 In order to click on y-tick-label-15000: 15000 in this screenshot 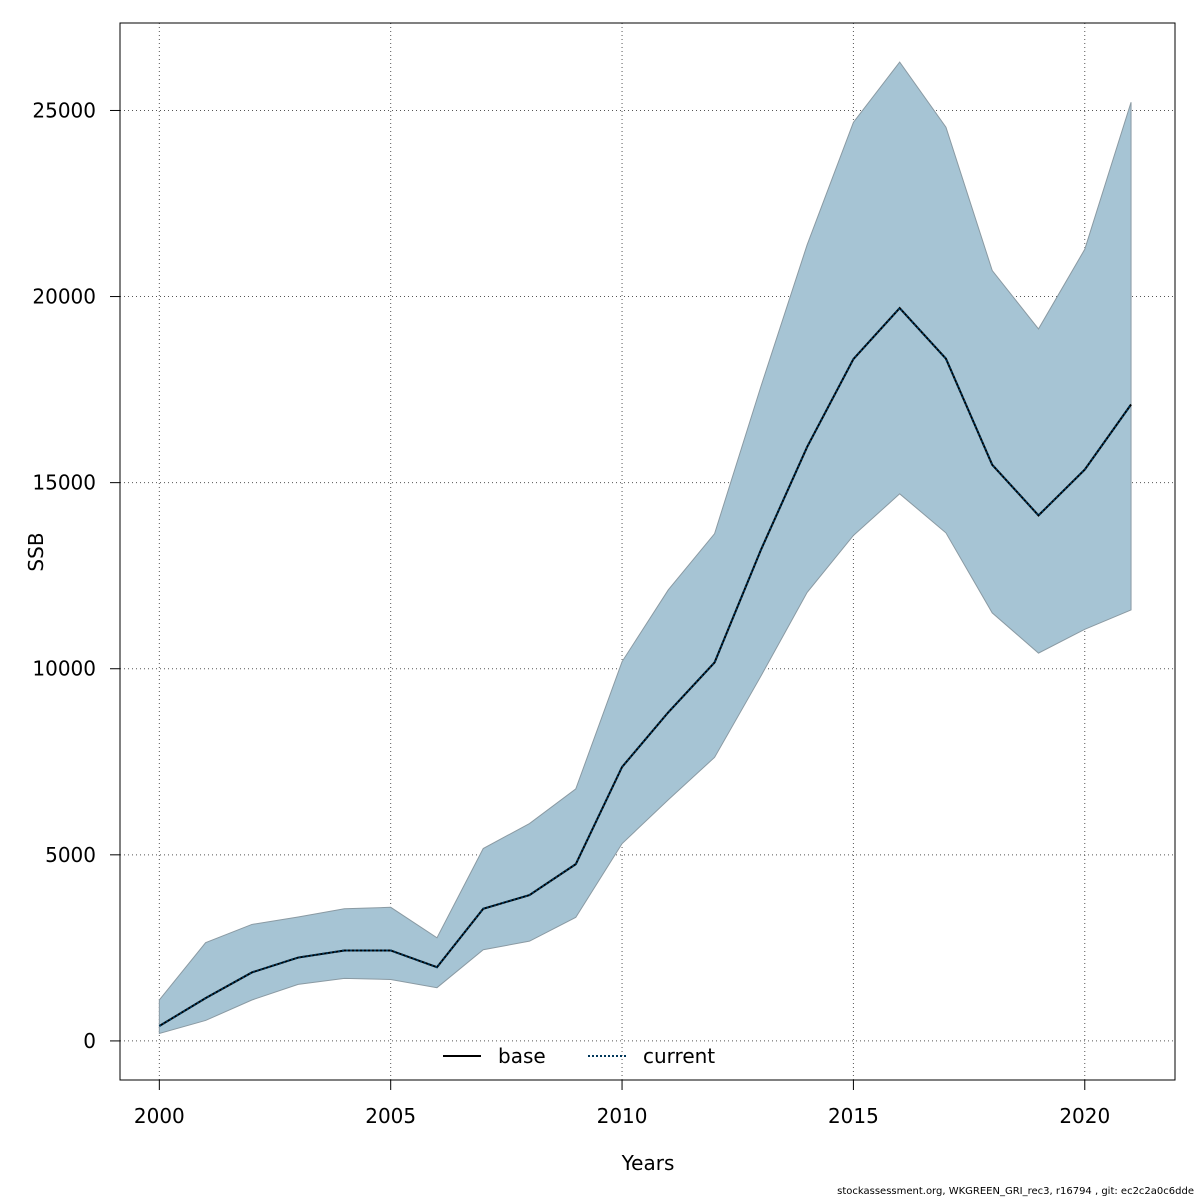, I will do `click(64, 483)`.